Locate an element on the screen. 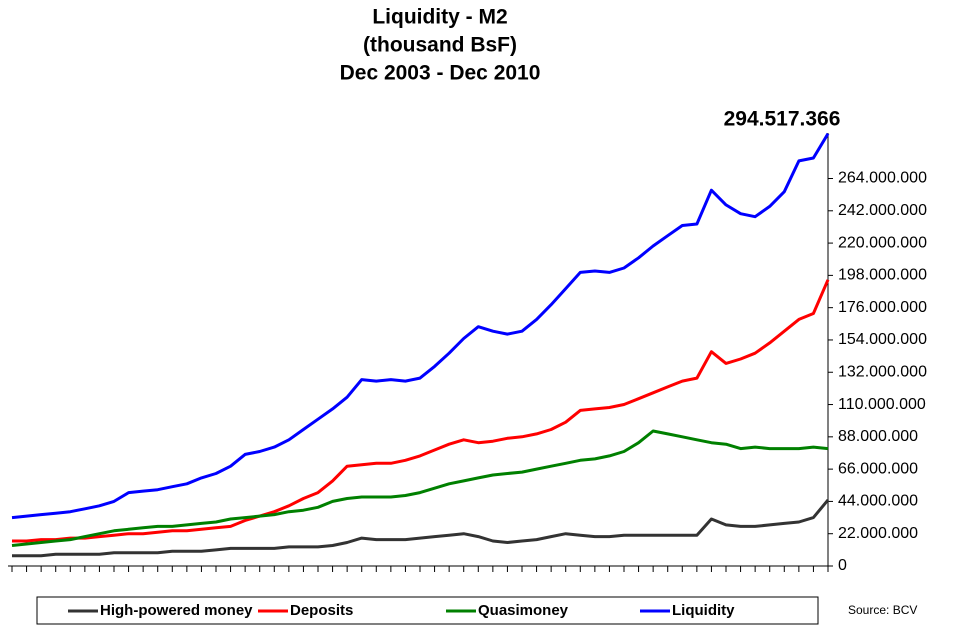 Image resolution: width=980 pixels, height=625 pixels. chart-title: Liquidity - M2 is located at coordinates (439, 17).